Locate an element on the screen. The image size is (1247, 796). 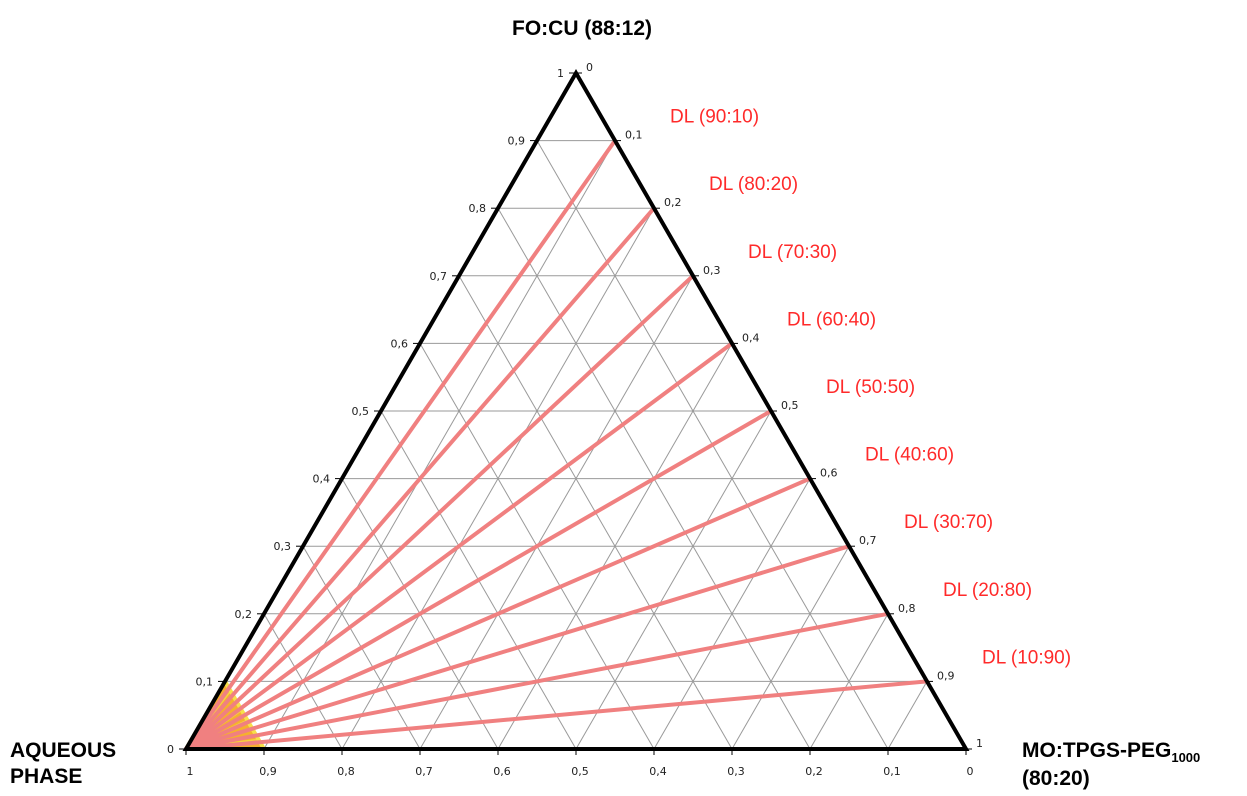
bottom-tick-label: 0,7 is located at coordinates (424, 771).